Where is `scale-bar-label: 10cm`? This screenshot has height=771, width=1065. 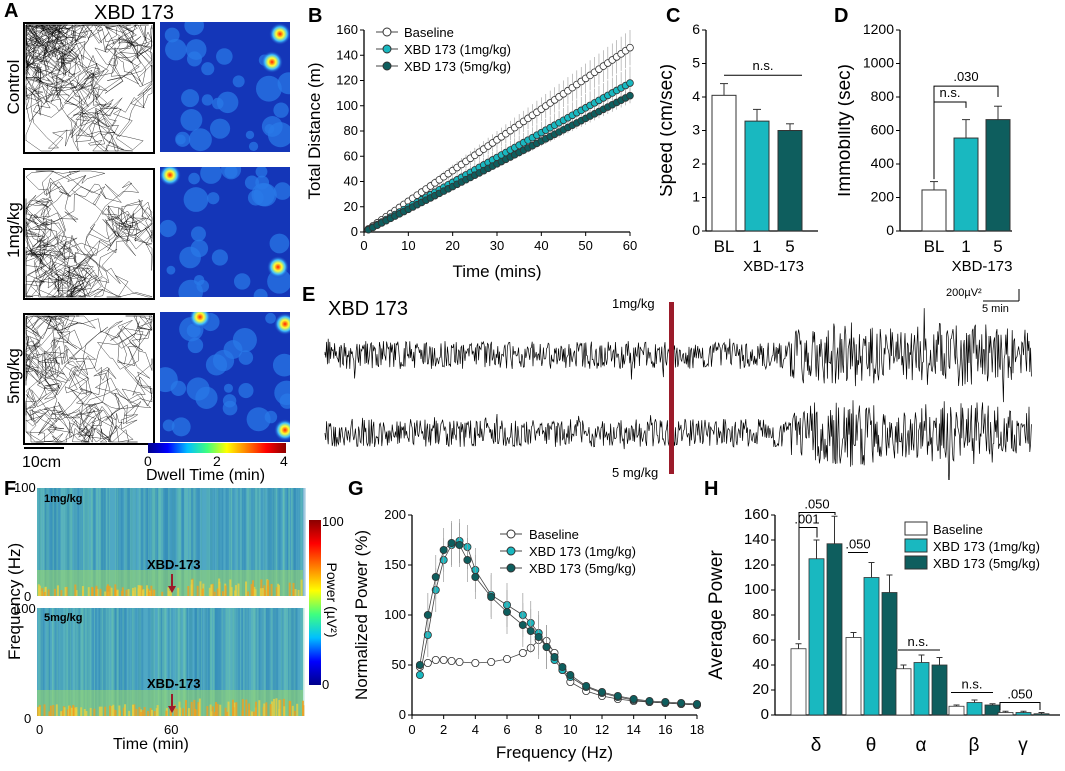 scale-bar-label: 10cm is located at coordinates (42, 462).